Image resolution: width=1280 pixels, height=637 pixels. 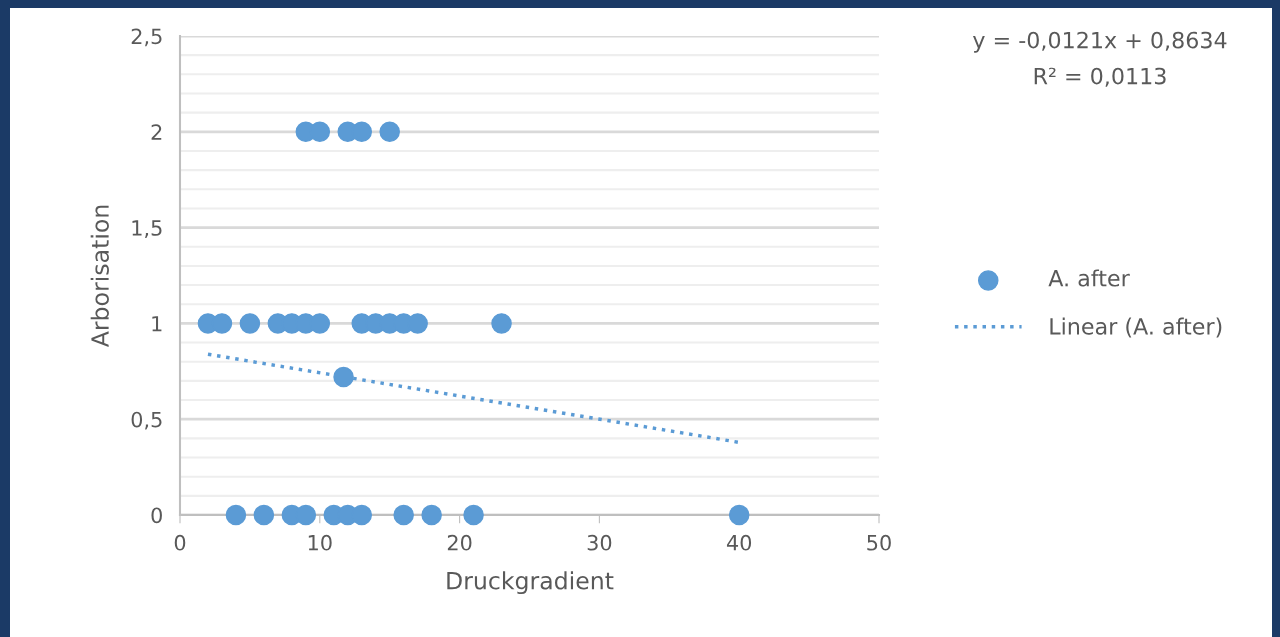 I want to click on legend-label: A. after, so click(x=1089, y=278).